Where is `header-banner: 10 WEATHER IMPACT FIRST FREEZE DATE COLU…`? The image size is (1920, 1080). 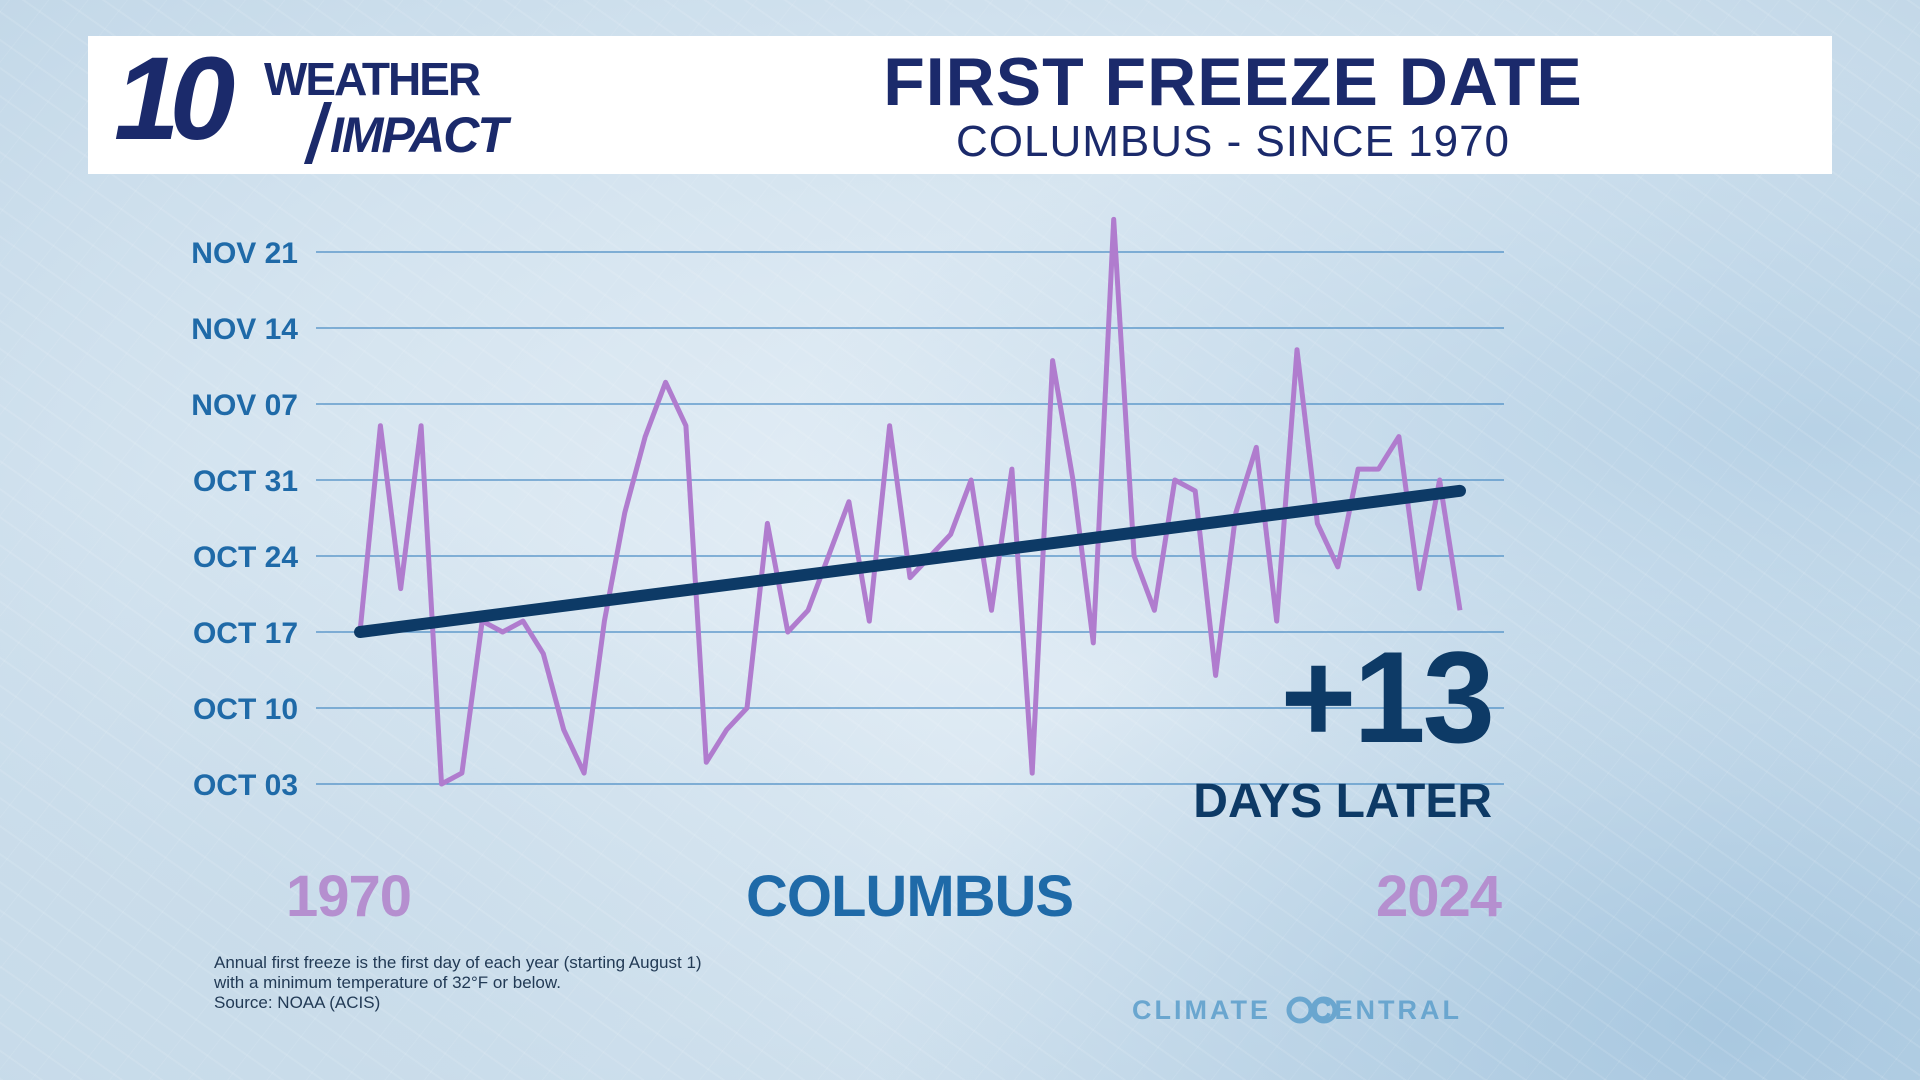
header-banner: 10 WEATHER IMPACT FIRST FREEZE DATE COLU… is located at coordinates (960, 105).